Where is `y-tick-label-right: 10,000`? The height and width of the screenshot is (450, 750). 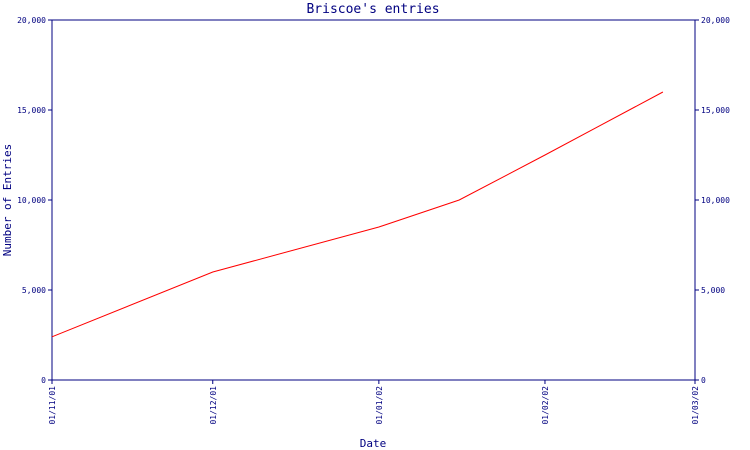 y-tick-label-right: 10,000 is located at coordinates (715, 200).